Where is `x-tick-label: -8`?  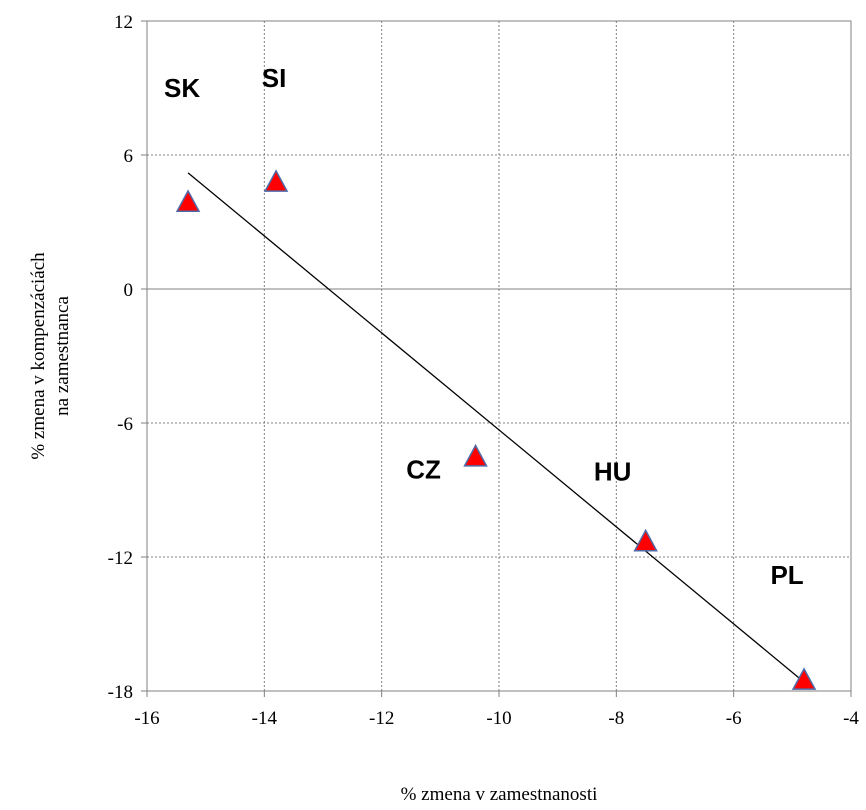 x-tick-label: -8 is located at coordinates (616, 718).